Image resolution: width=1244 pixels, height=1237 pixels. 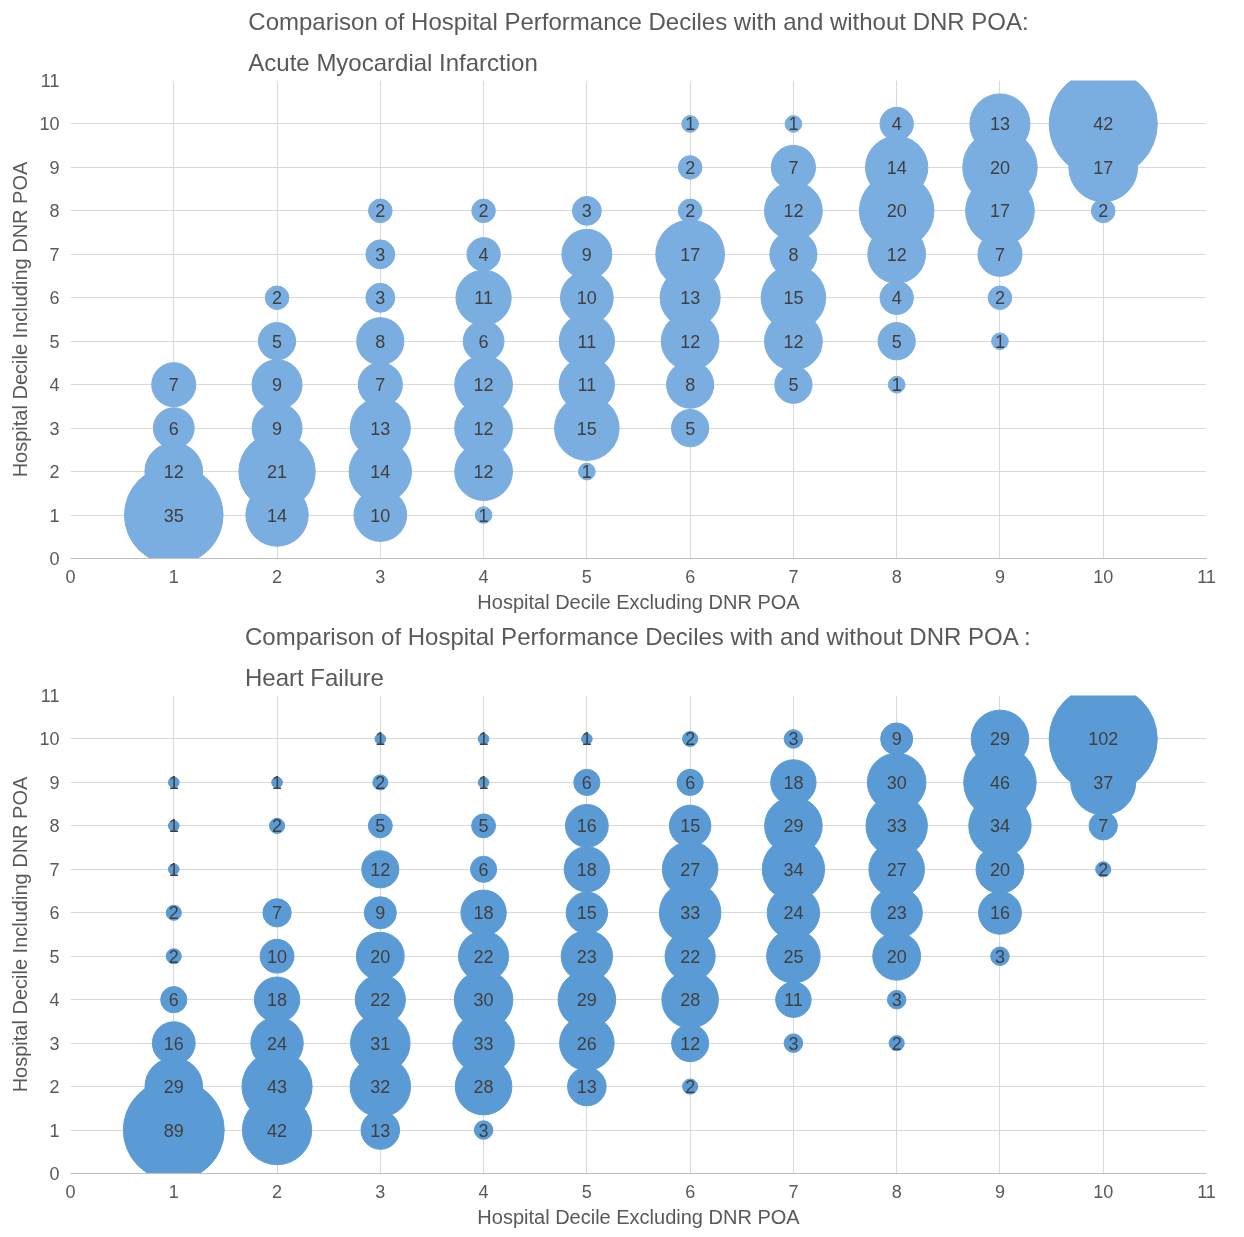 I want to click on data-label: 27, so click(x=896, y=869).